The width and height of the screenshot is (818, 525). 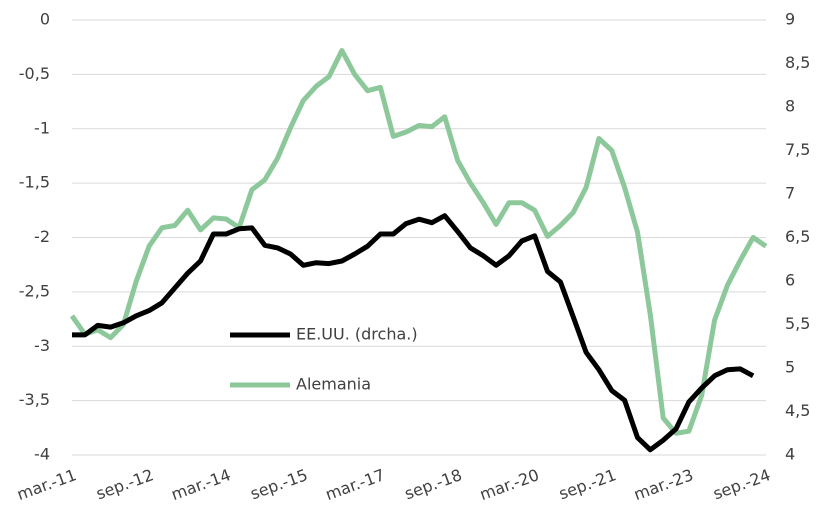 I want to click on y-tick-label: -0,5, so click(x=34, y=73).